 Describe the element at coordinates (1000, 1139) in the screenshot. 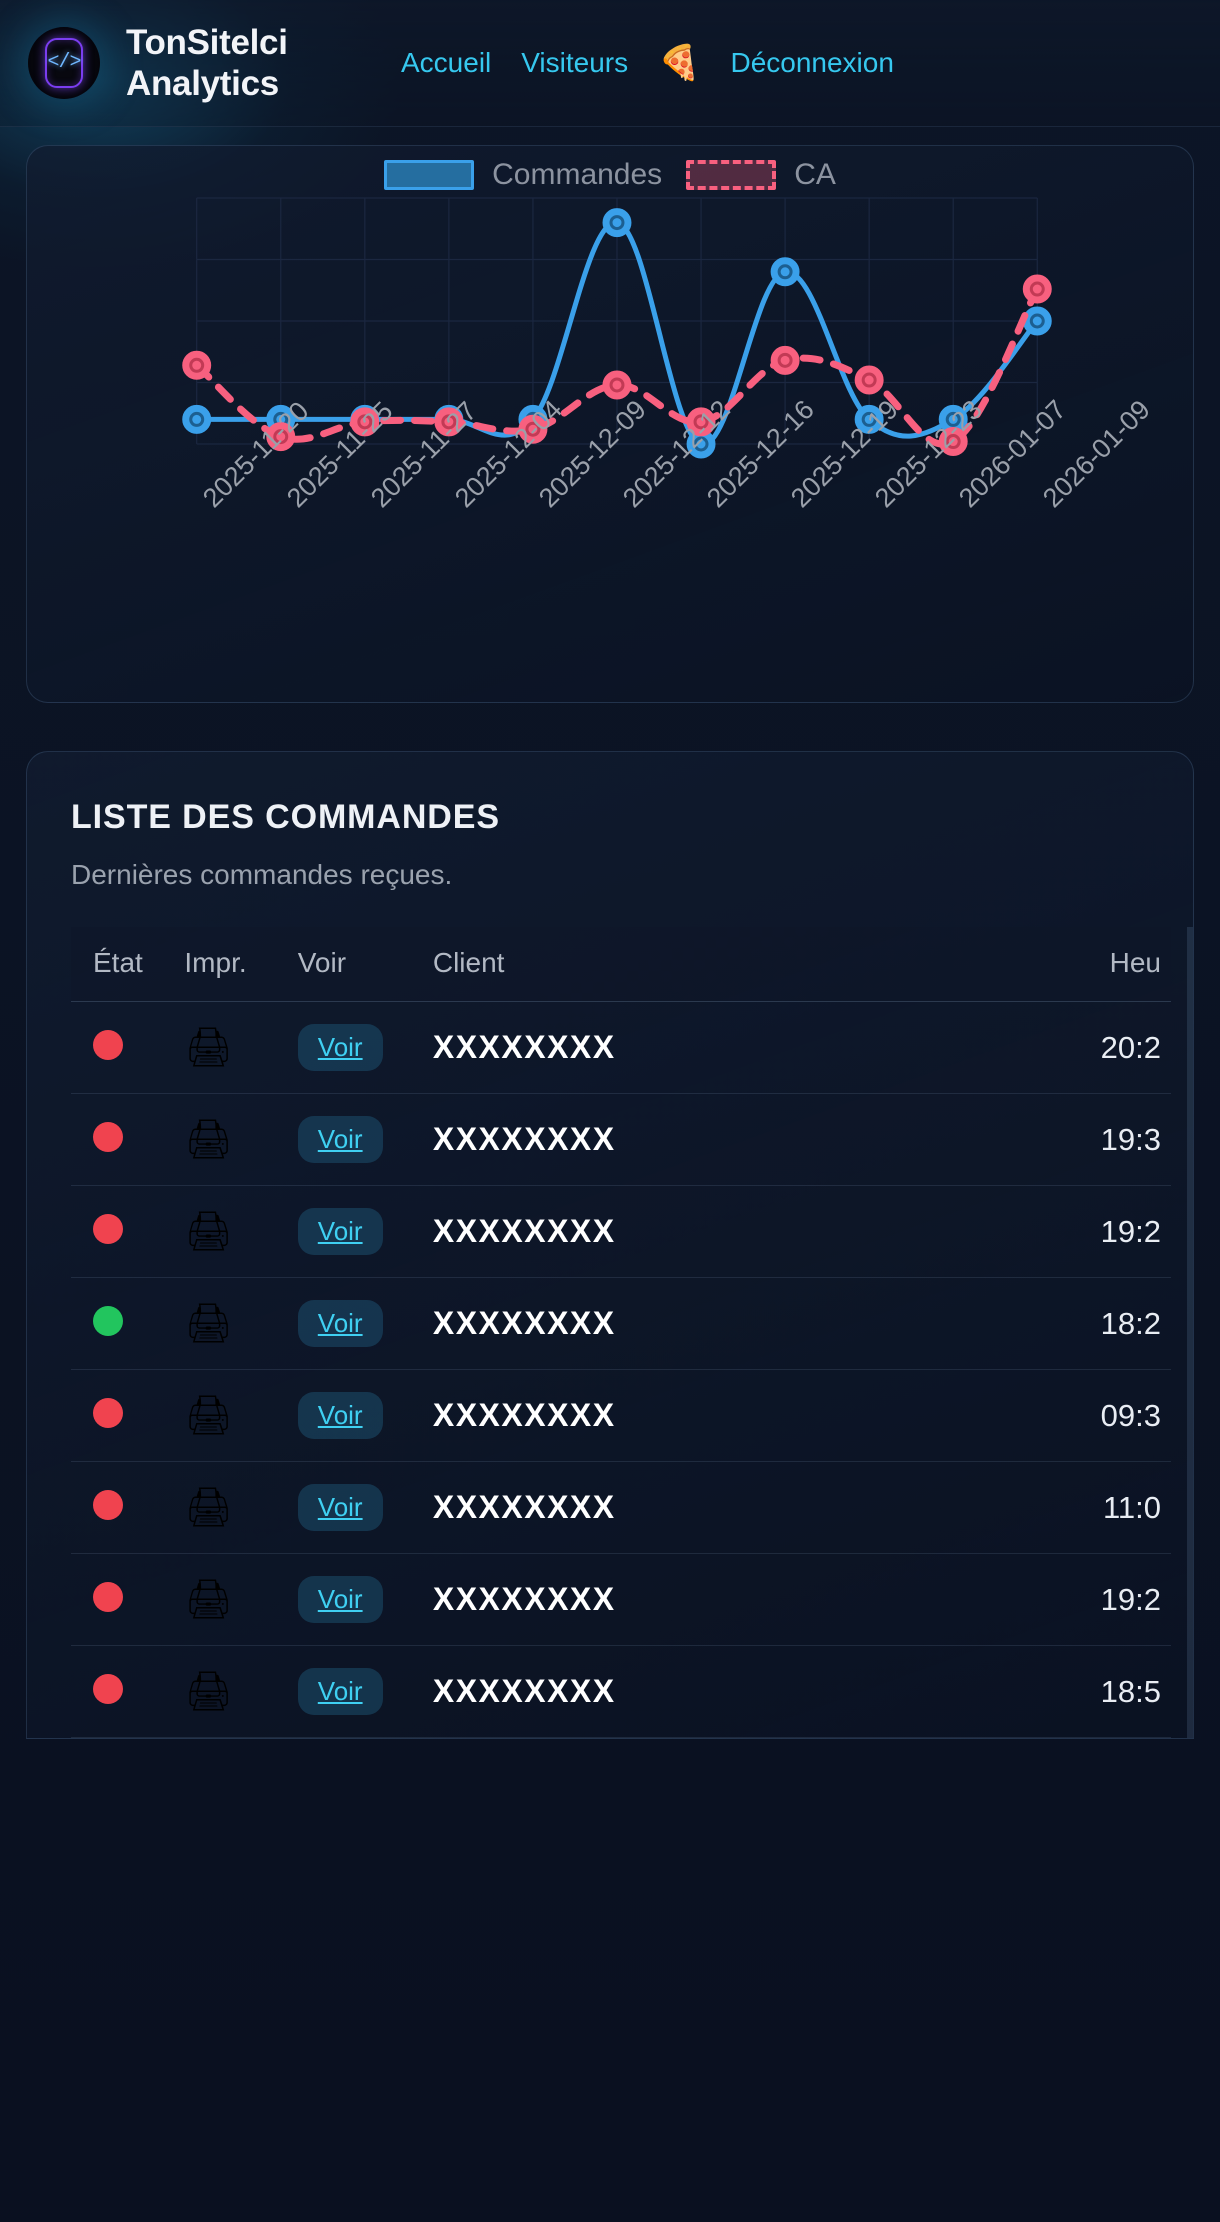

I see `order-time: 19:3` at that location.